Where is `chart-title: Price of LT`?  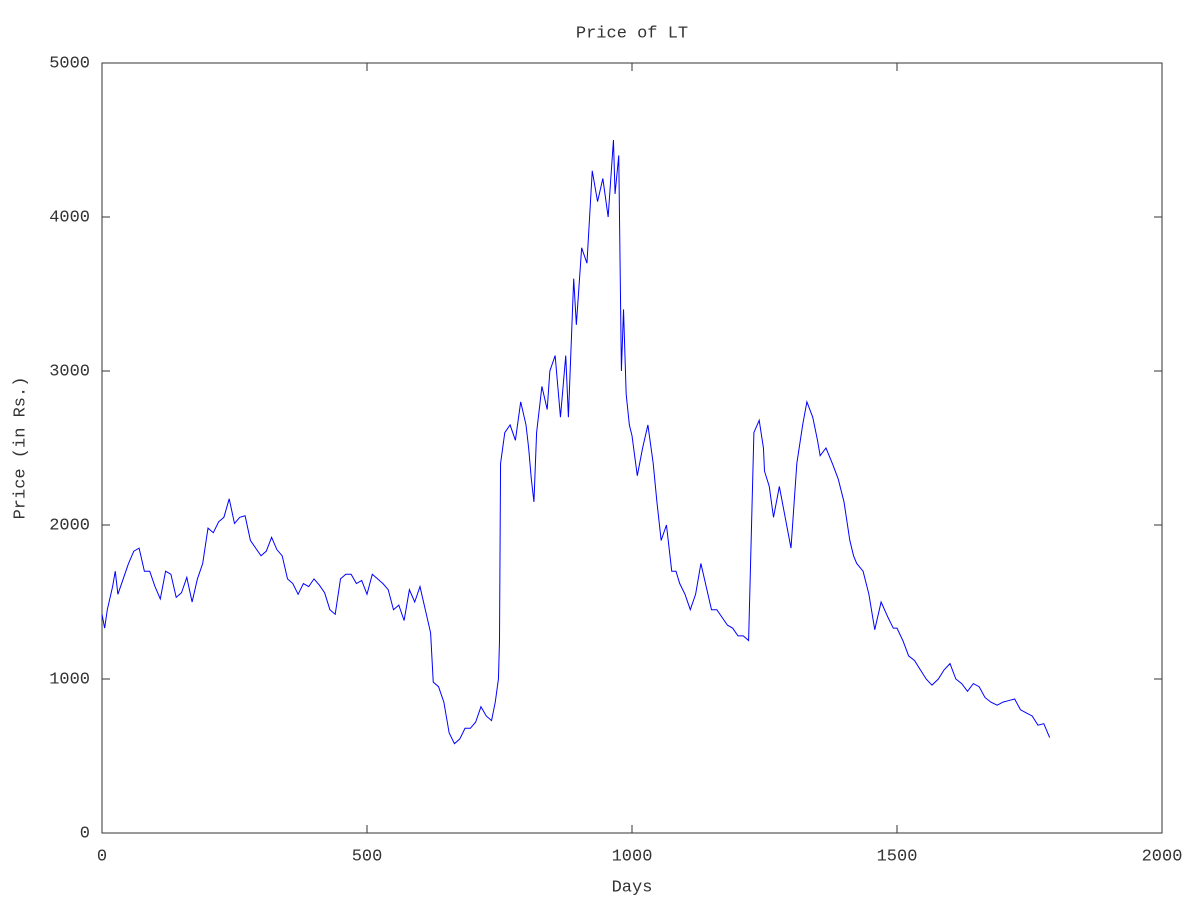
chart-title: Price of LT is located at coordinates (632, 33).